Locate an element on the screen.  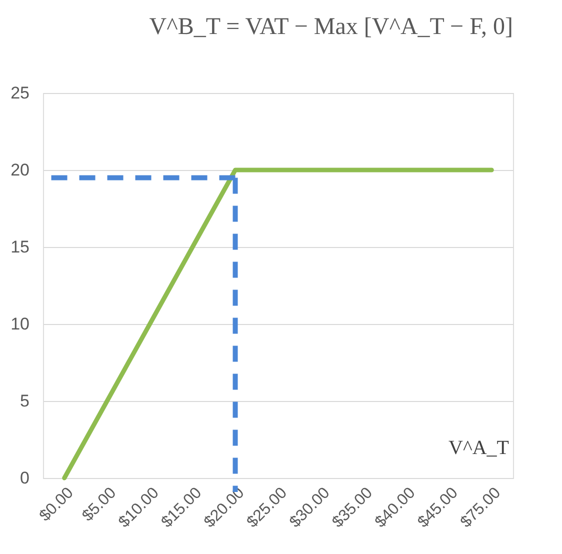
y-tick-label: 10 is located at coordinates (20, 324).